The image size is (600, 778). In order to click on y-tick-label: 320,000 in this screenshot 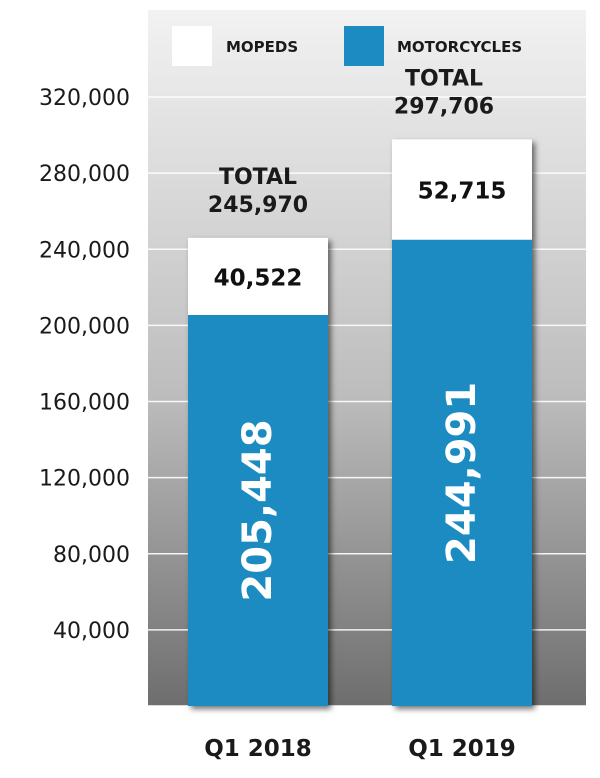, I will do `click(84, 98)`.